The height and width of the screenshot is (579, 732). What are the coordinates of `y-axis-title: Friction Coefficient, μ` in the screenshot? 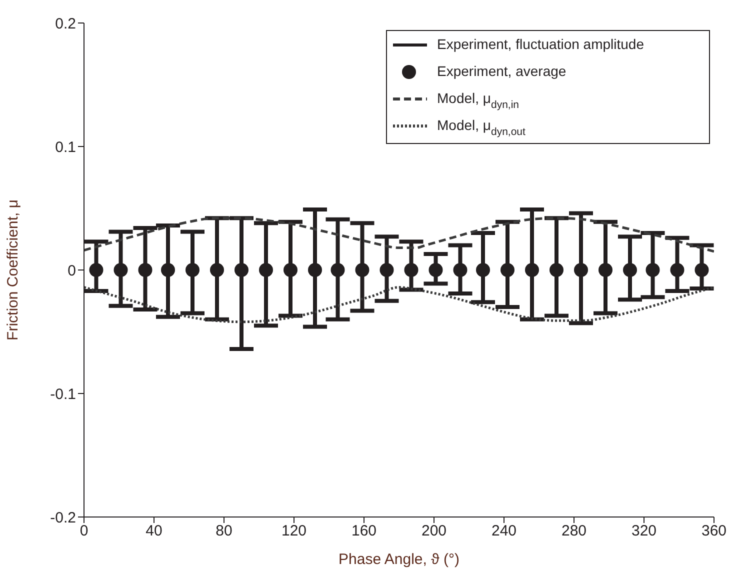 It's located at (13, 270).